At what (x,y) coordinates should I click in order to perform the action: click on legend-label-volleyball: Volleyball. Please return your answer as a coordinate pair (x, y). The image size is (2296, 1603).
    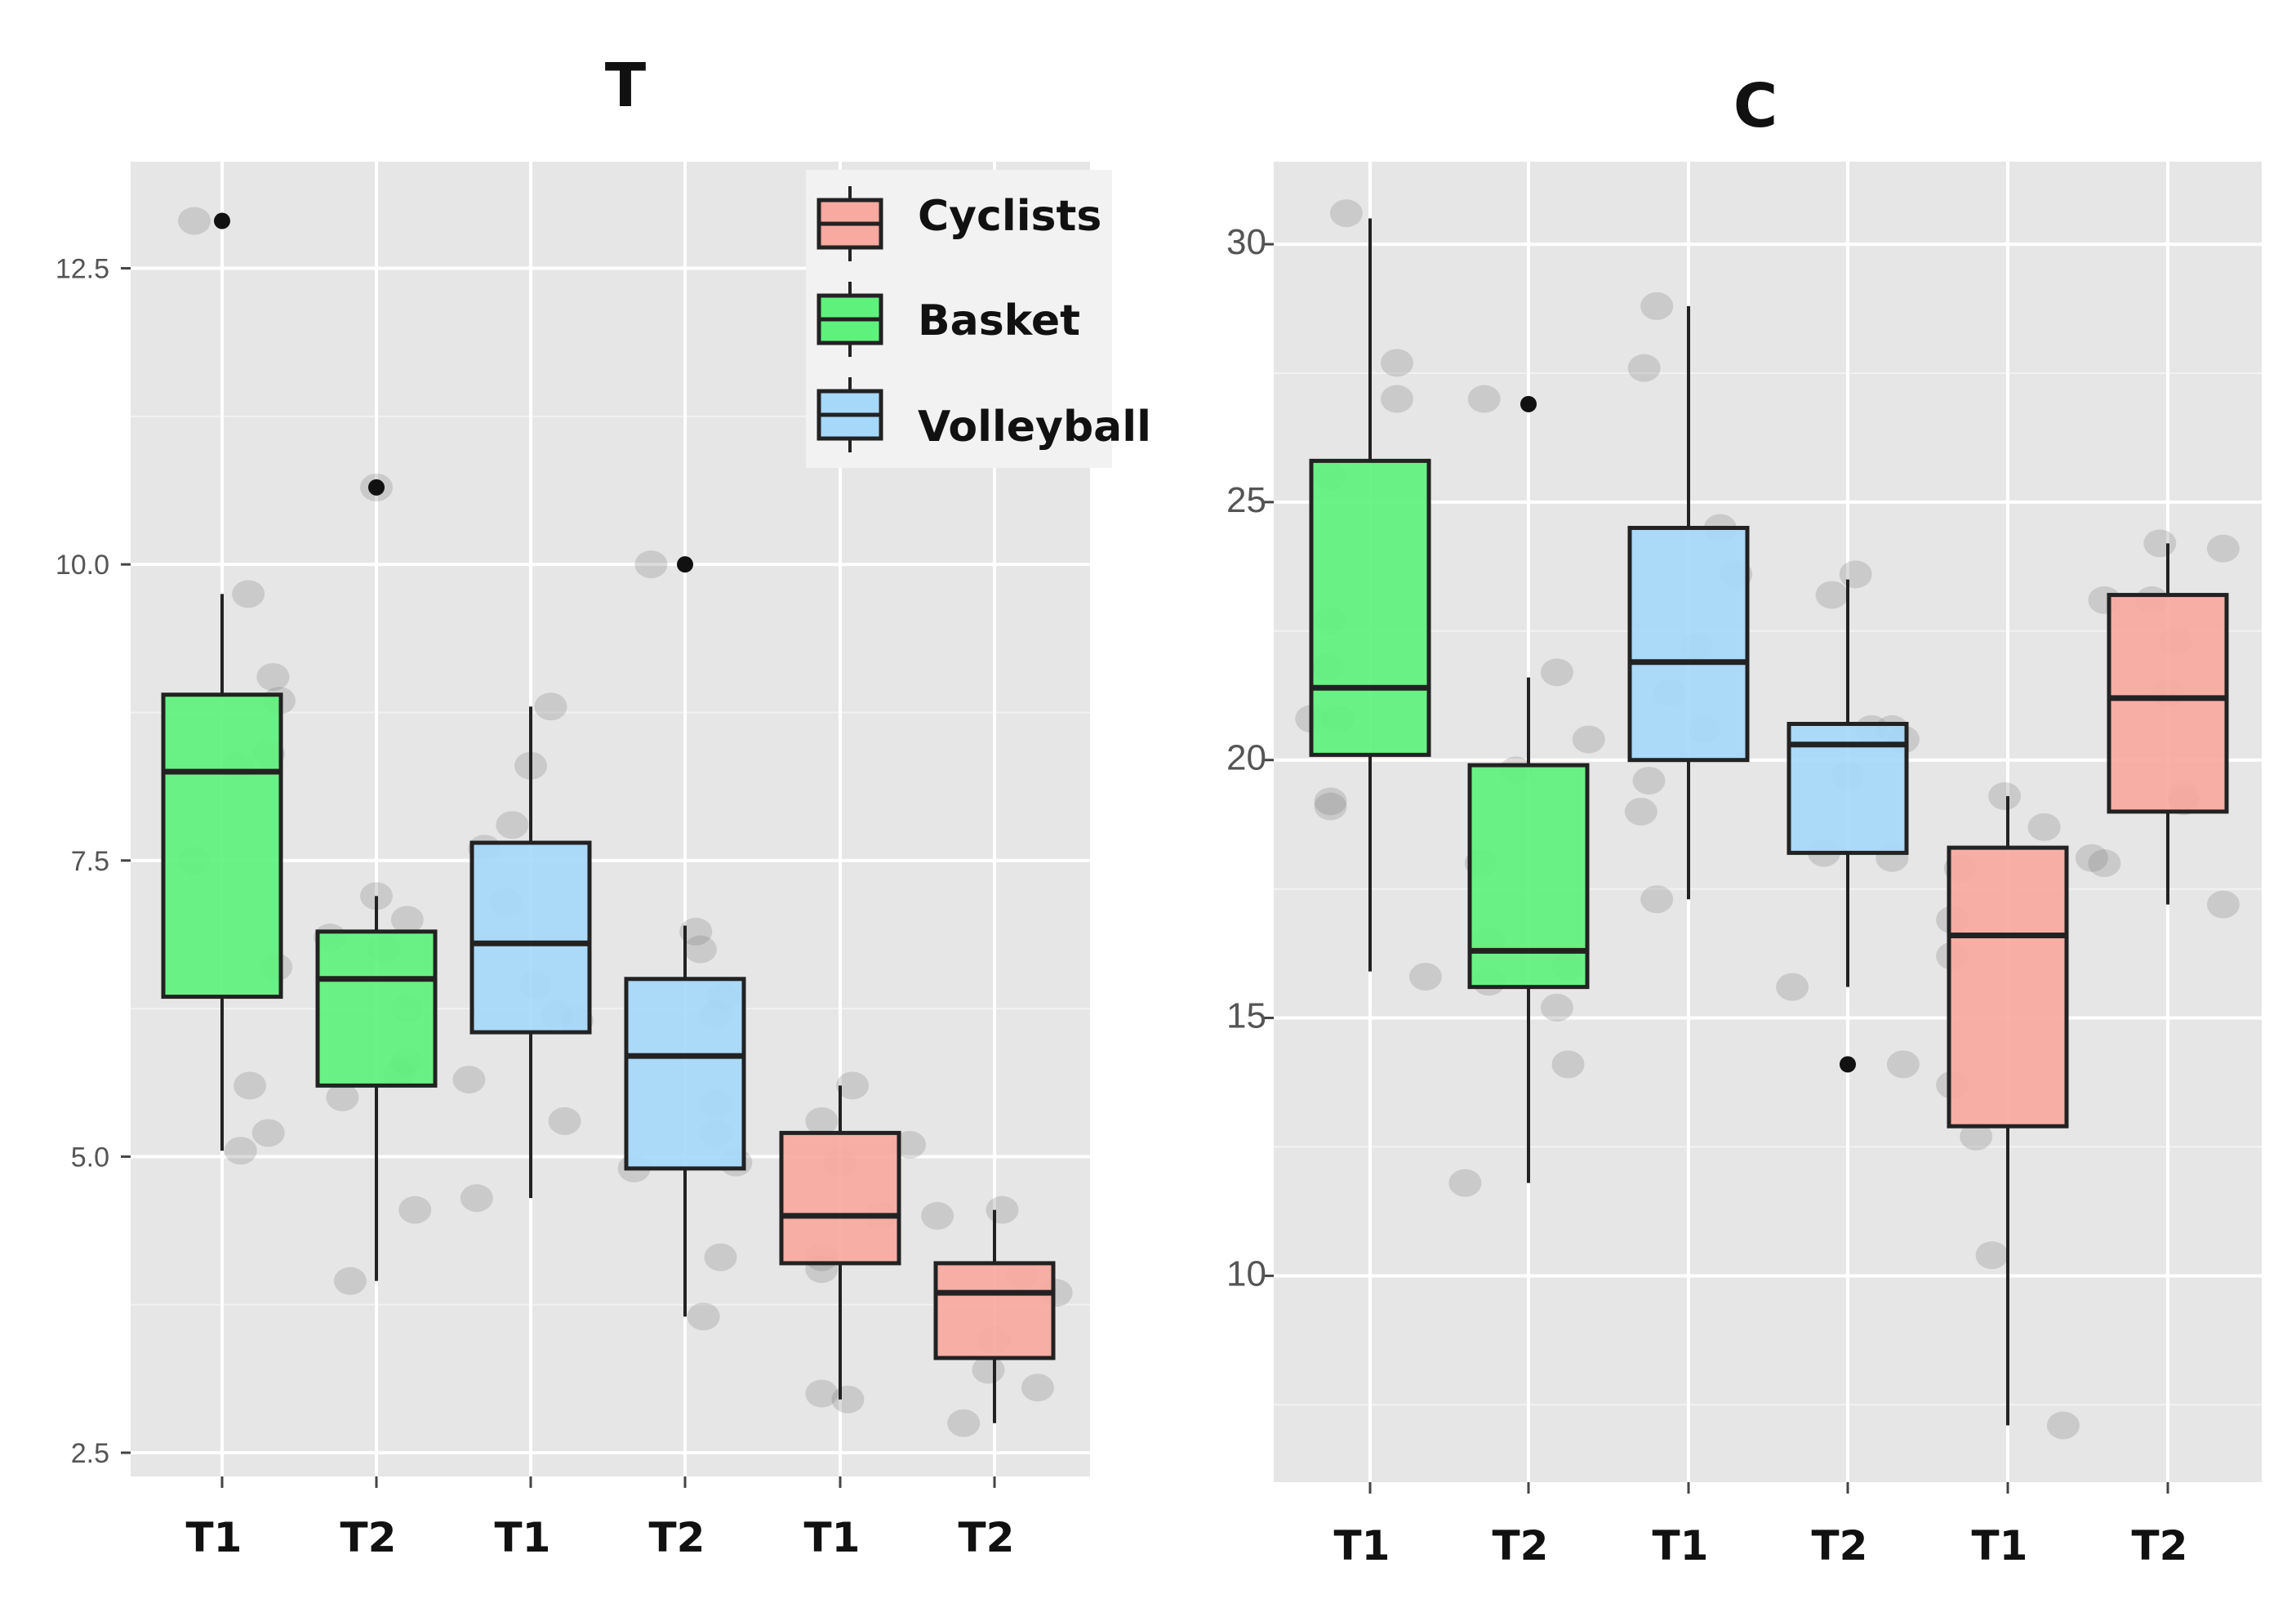
    Looking at the image, I should click on (1034, 427).